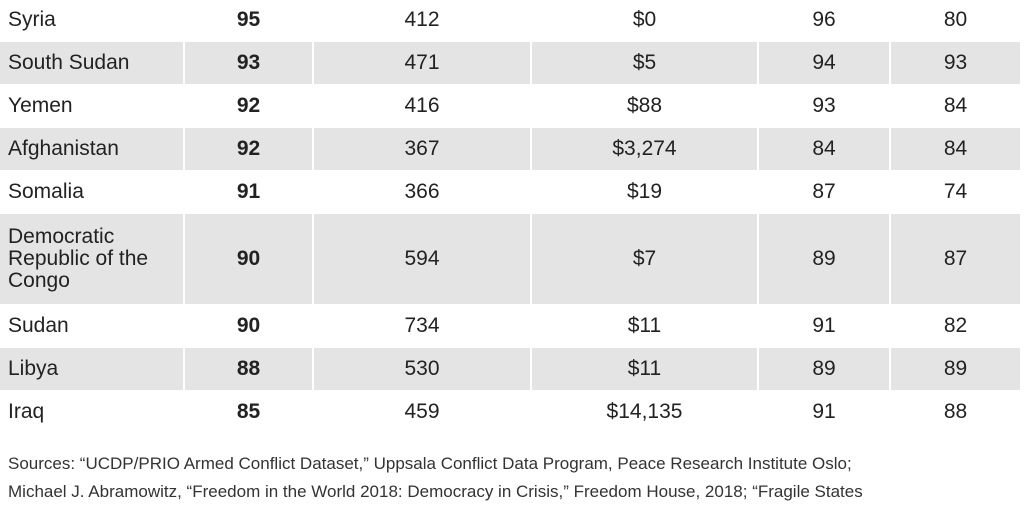  I want to click on value-cell: 82, so click(955, 325).